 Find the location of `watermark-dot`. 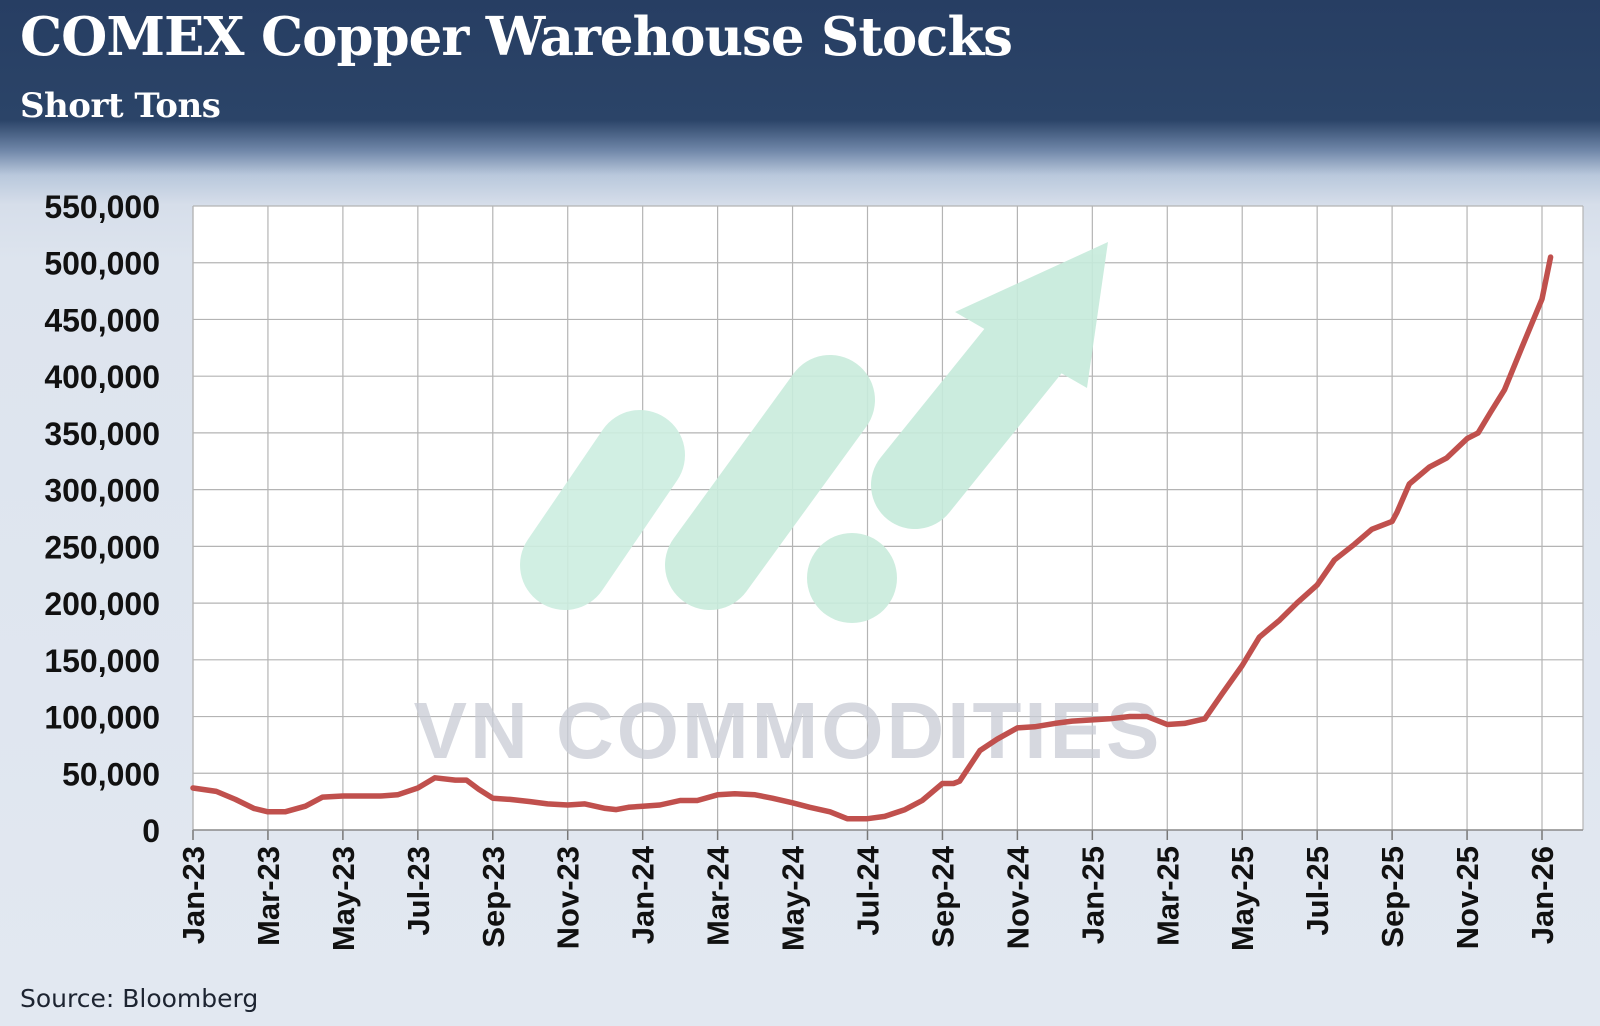

watermark-dot is located at coordinates (852, 578).